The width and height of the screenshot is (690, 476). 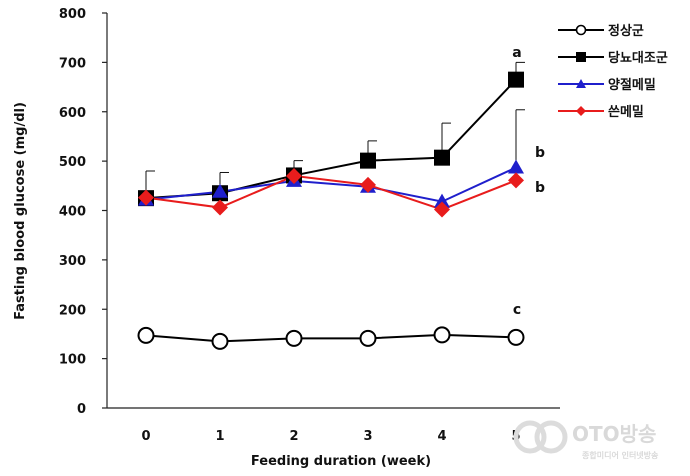 I want to click on x-tick-label: 0, so click(x=145, y=436).